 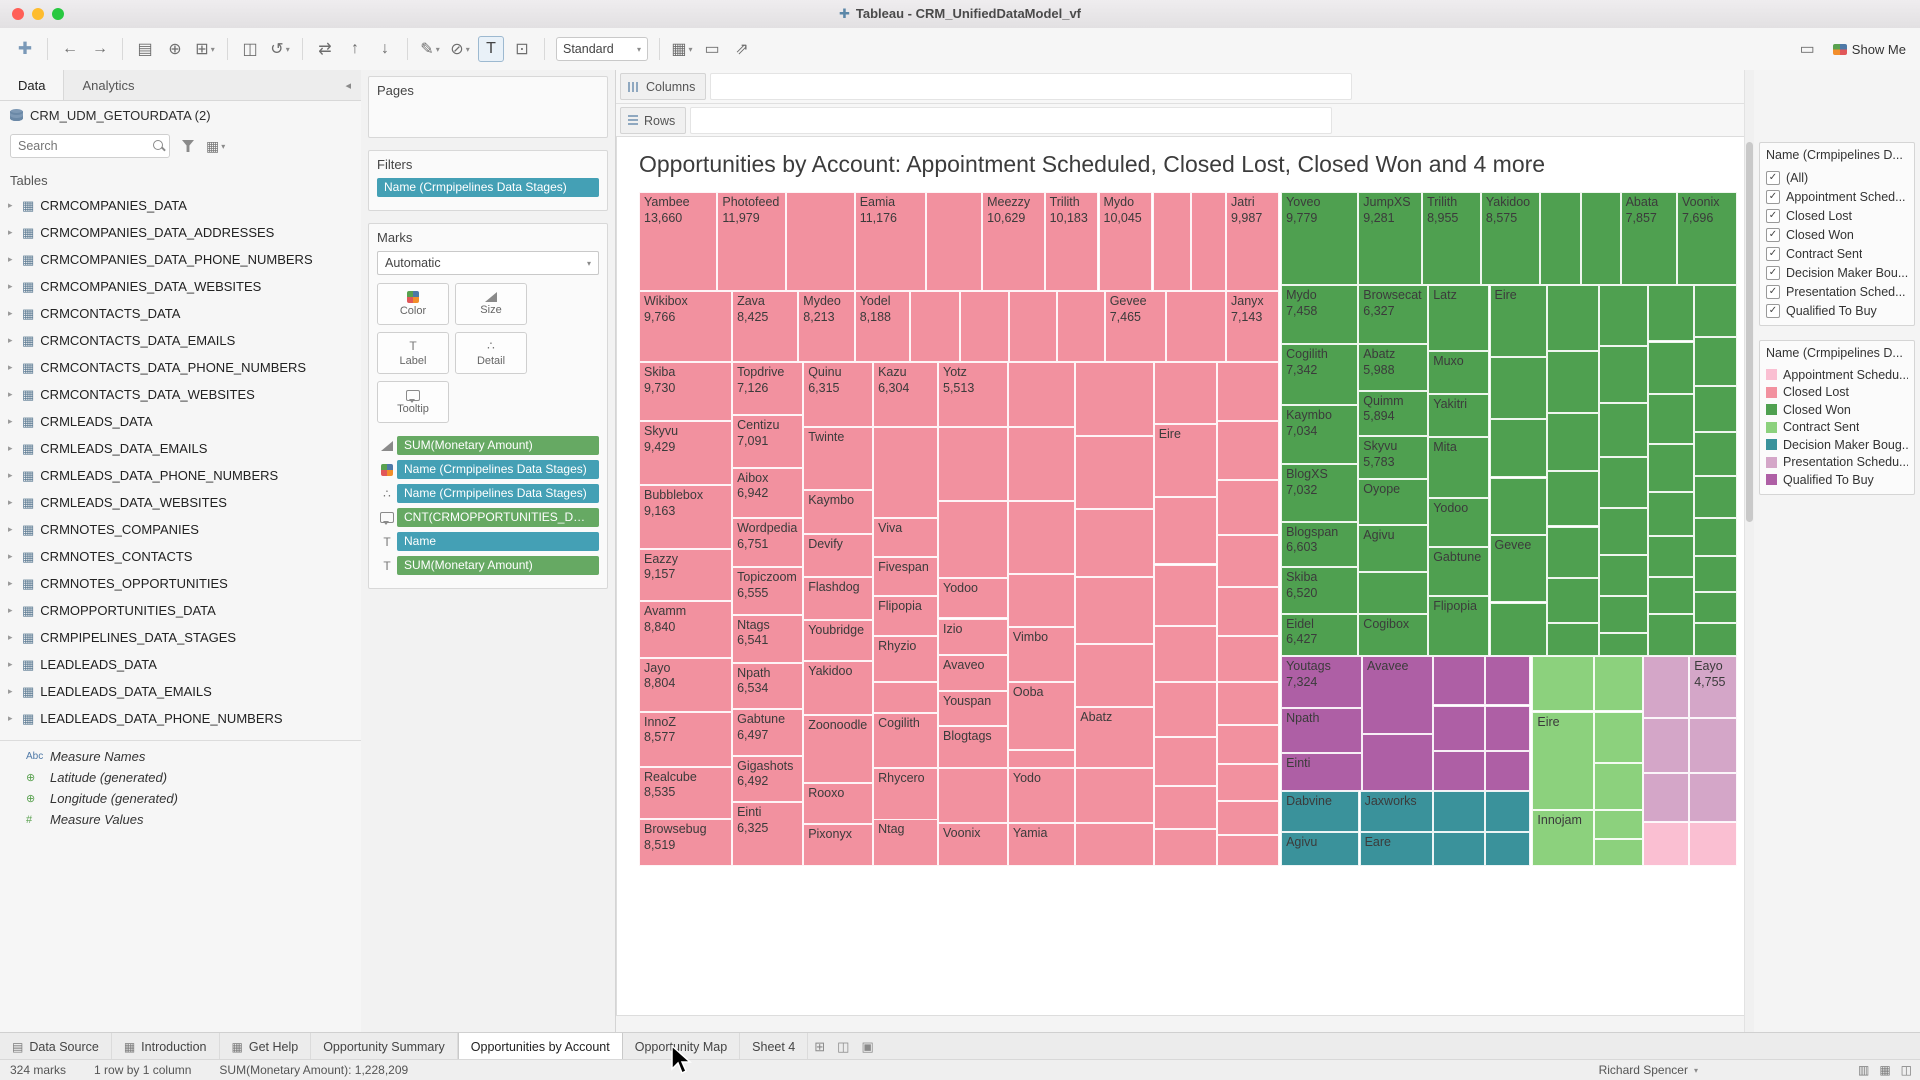 I want to click on treemap-cell: Einti 6,325, so click(x=768, y=834).